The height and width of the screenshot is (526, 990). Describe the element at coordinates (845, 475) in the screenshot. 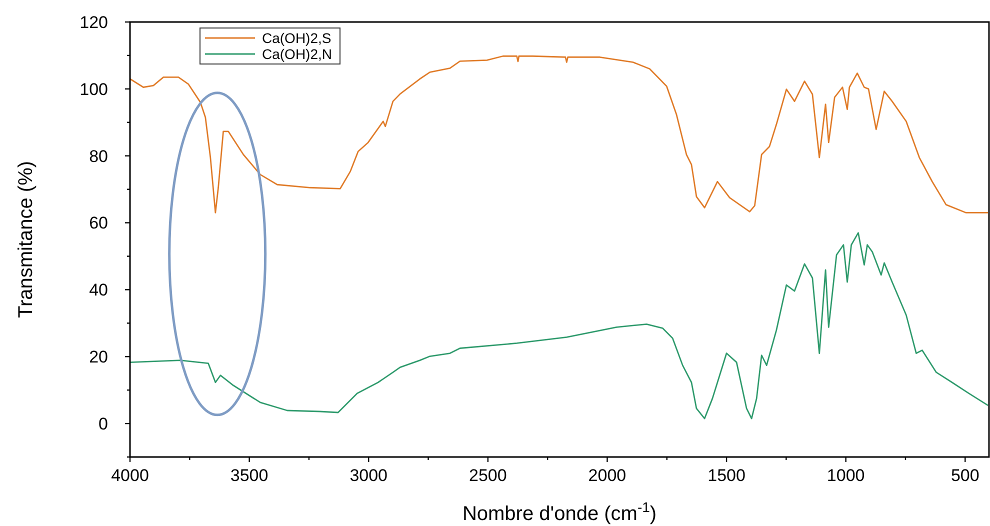

I see `x-tick-label: 1000` at that location.